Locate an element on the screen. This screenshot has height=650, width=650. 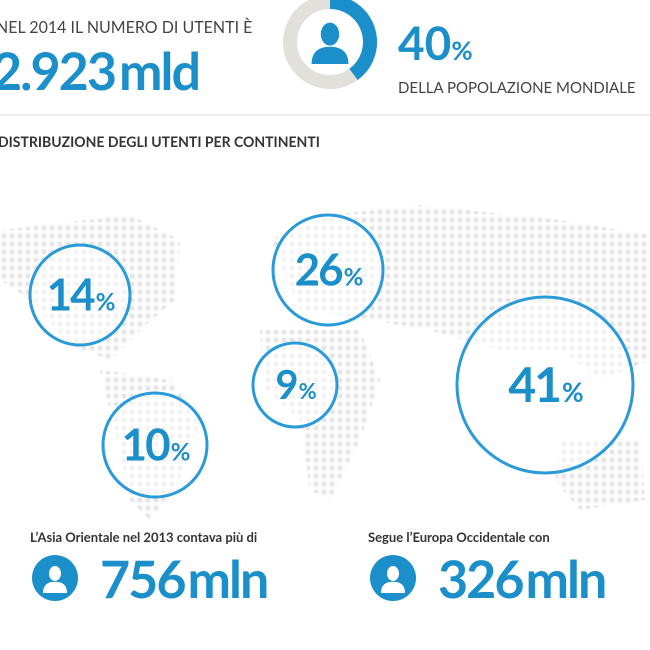
share-label: 40% is located at coordinates (435, 42).